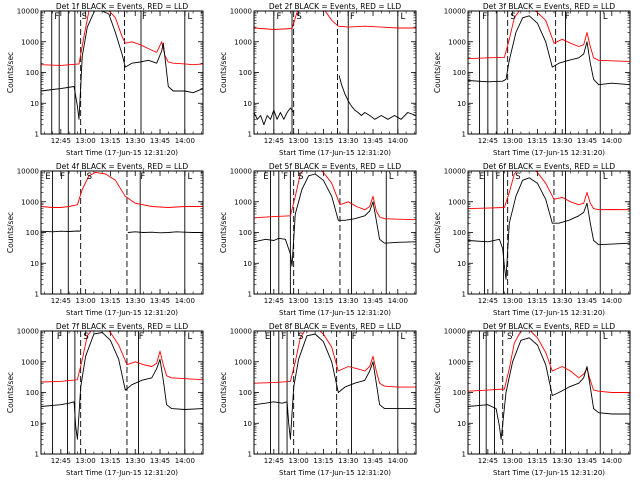  What do you see at coordinates (513, 141) in the screenshot?
I see `x-tick-label: 13:00` at bounding box center [513, 141].